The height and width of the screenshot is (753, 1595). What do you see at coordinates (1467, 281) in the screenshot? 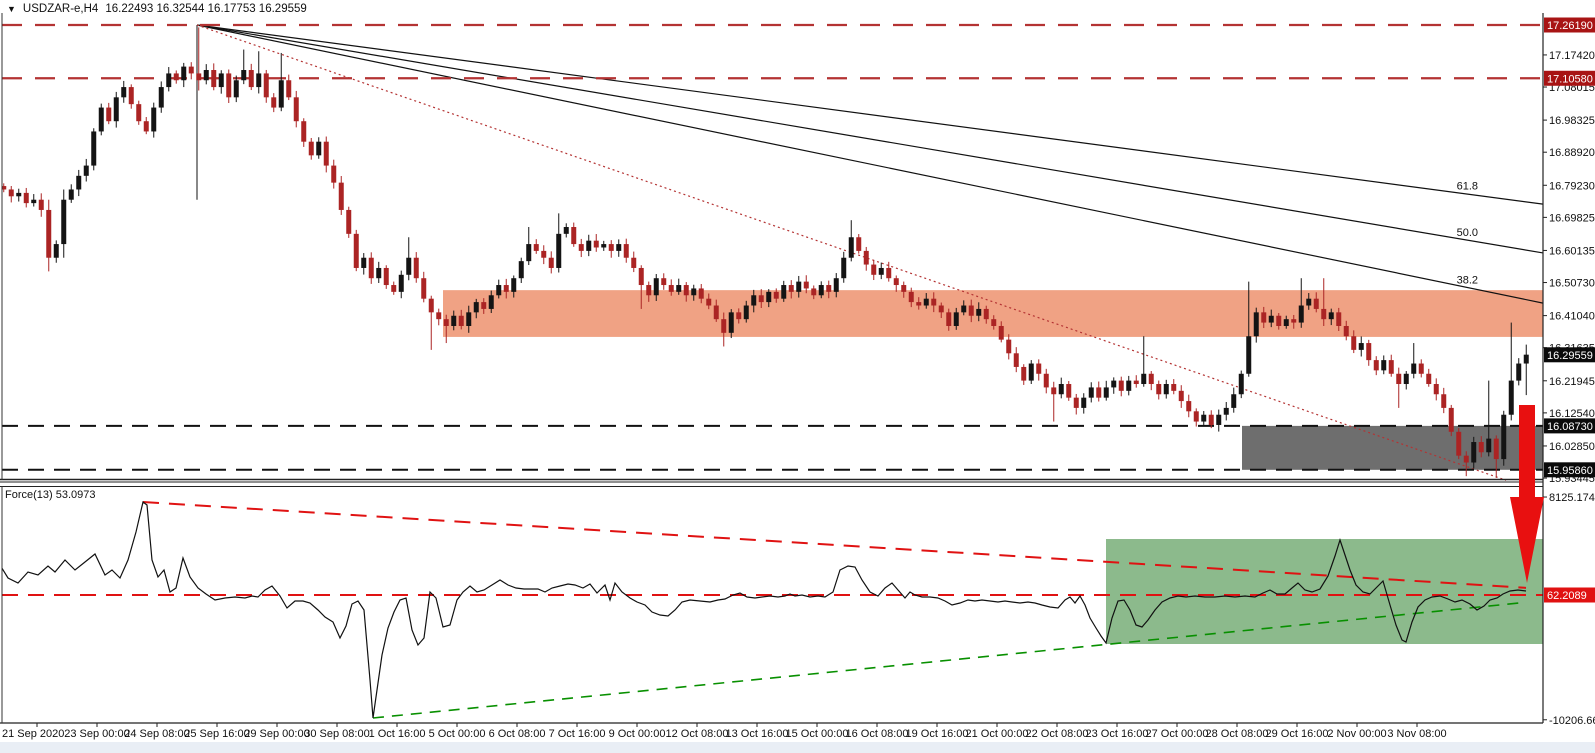
I see `fib-fan-label-38.2: 38.2` at bounding box center [1467, 281].